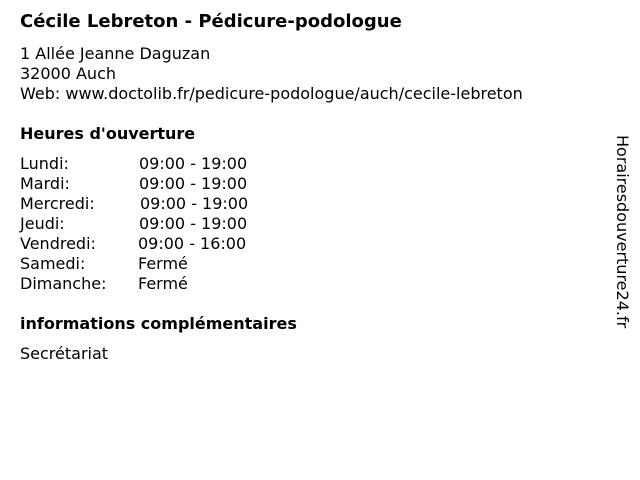  Describe the element at coordinates (622, 232) in the screenshot. I see `side-watermark: Horairesdouverture24.fr` at that location.